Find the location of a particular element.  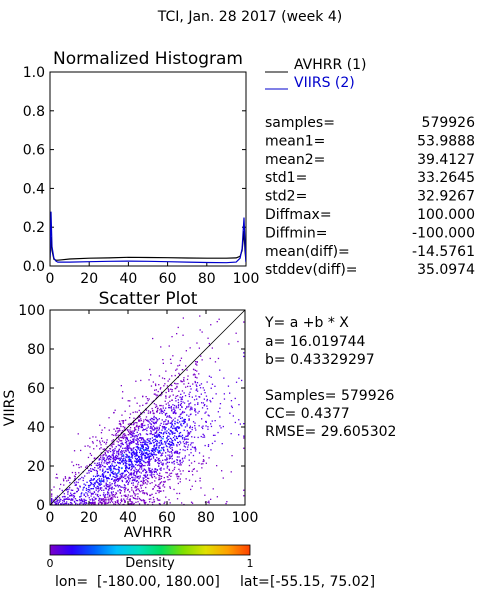

stat-label: stddev(diff)= is located at coordinates (311, 270).